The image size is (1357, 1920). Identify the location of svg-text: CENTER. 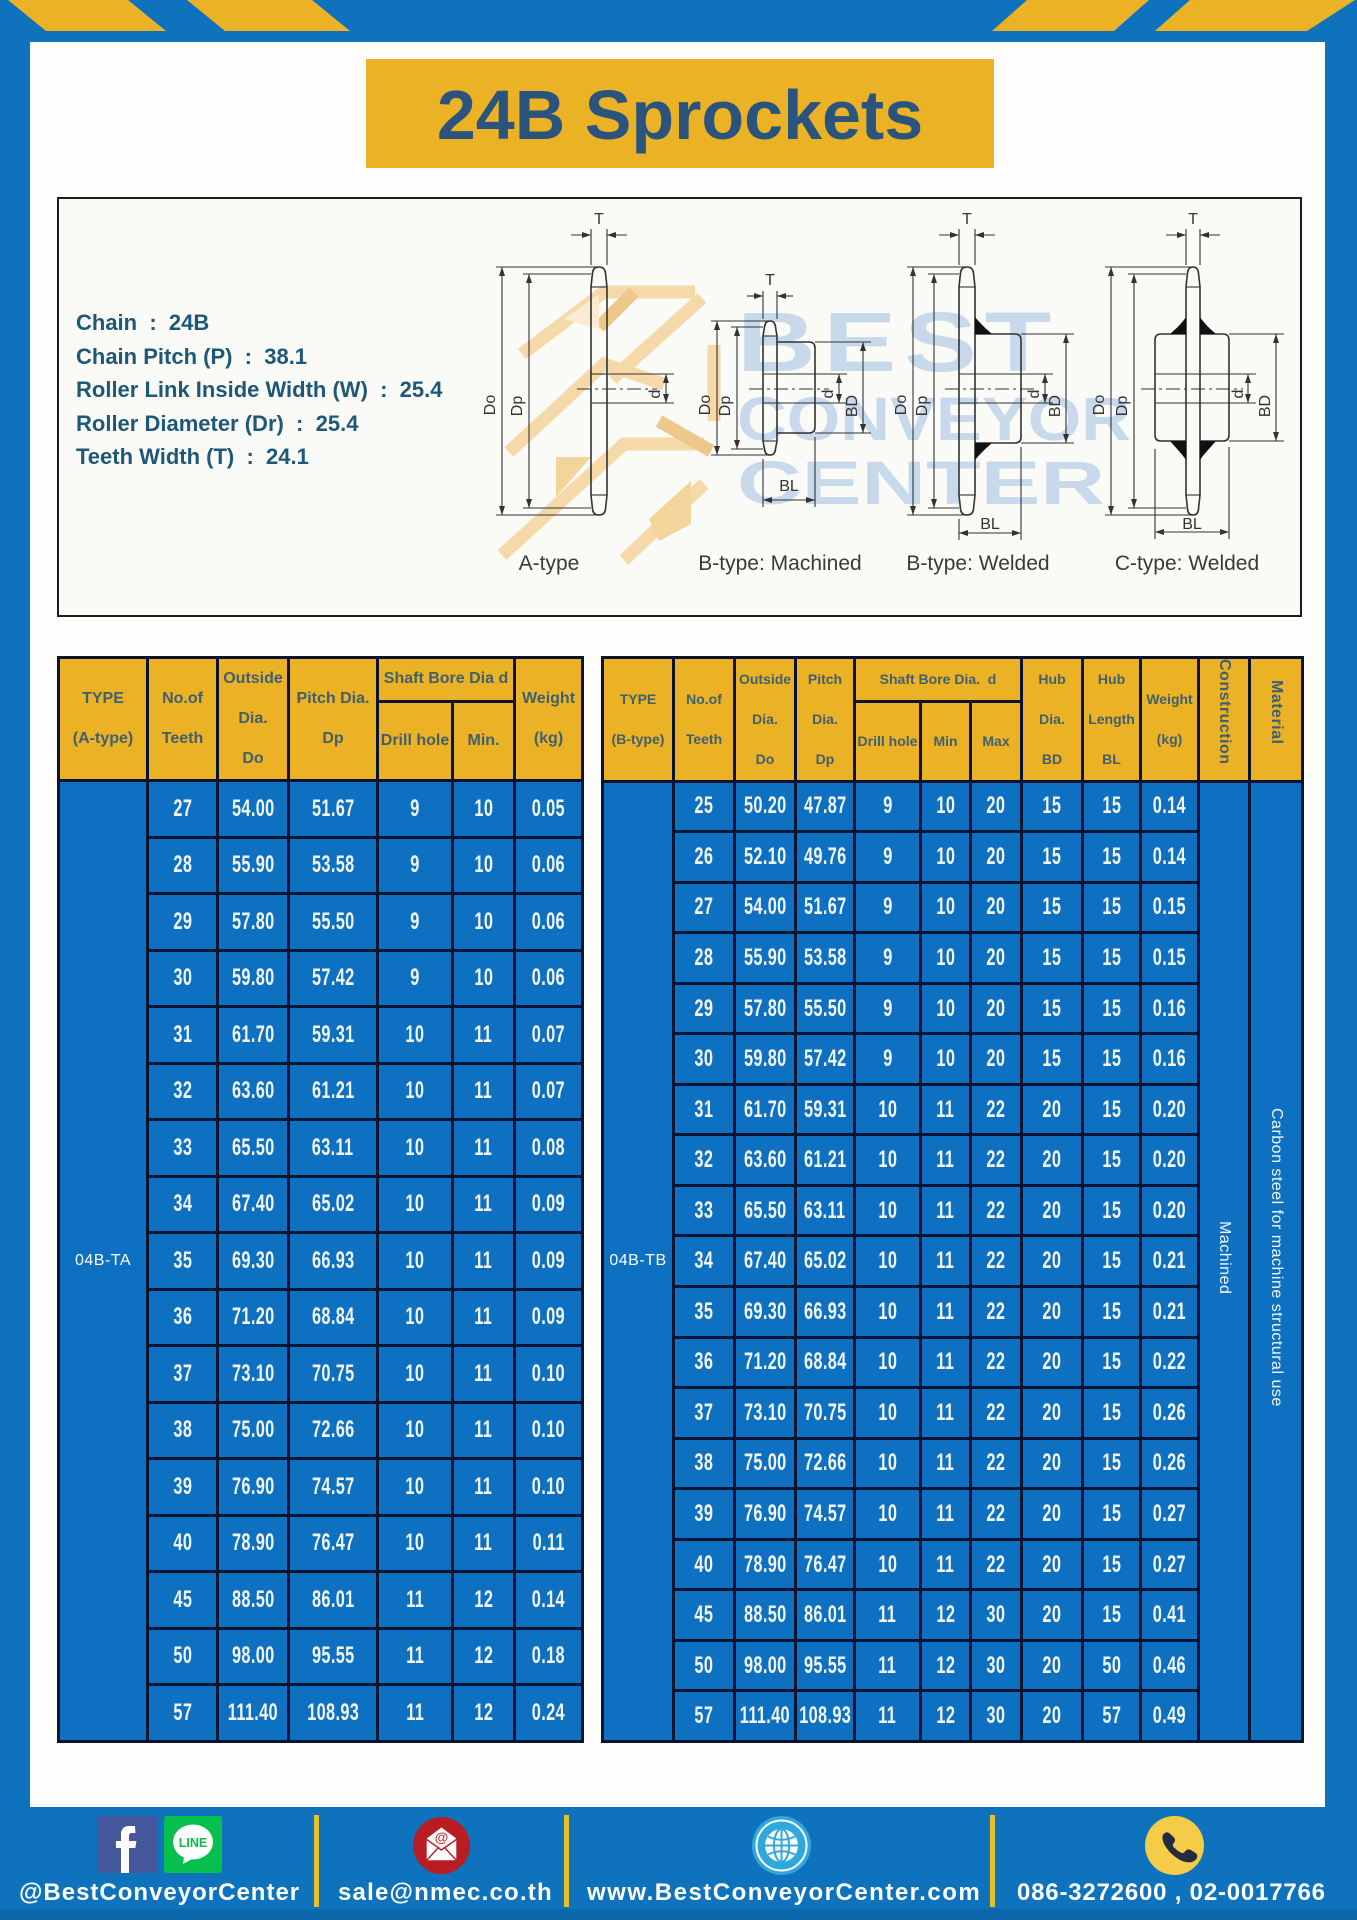
(921, 483).